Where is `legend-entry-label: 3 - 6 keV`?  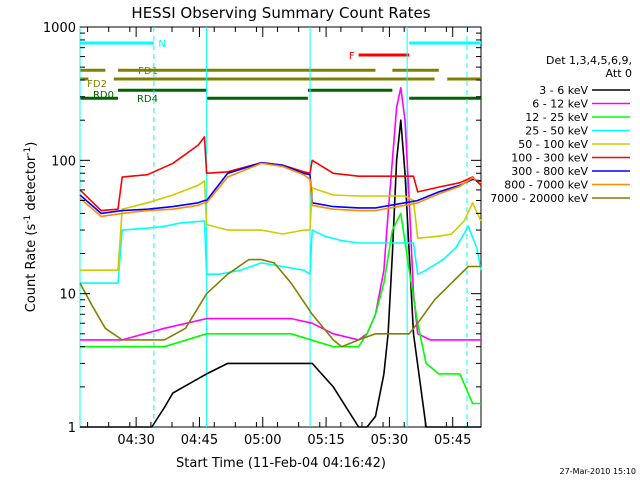
legend-entry-label: 3 - 6 keV is located at coordinates (563, 90).